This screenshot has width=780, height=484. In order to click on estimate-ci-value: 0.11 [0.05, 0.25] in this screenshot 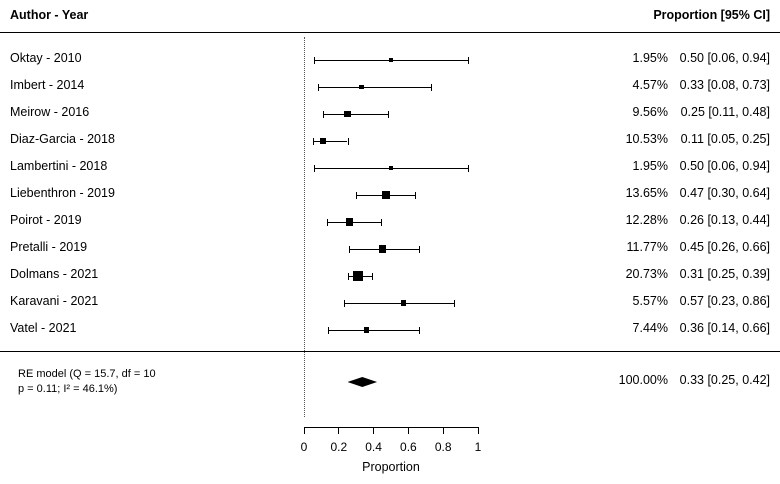, I will do `click(725, 139)`.